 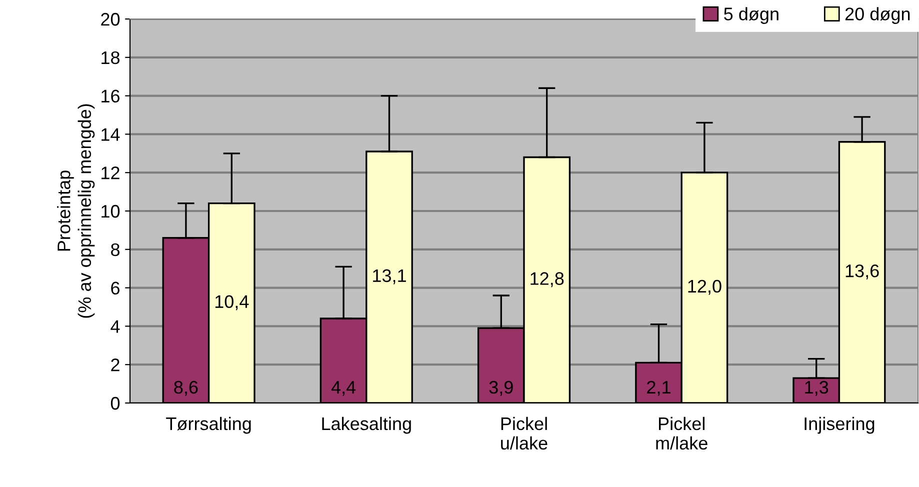 I want to click on data-label: 12,0, so click(x=705, y=287).